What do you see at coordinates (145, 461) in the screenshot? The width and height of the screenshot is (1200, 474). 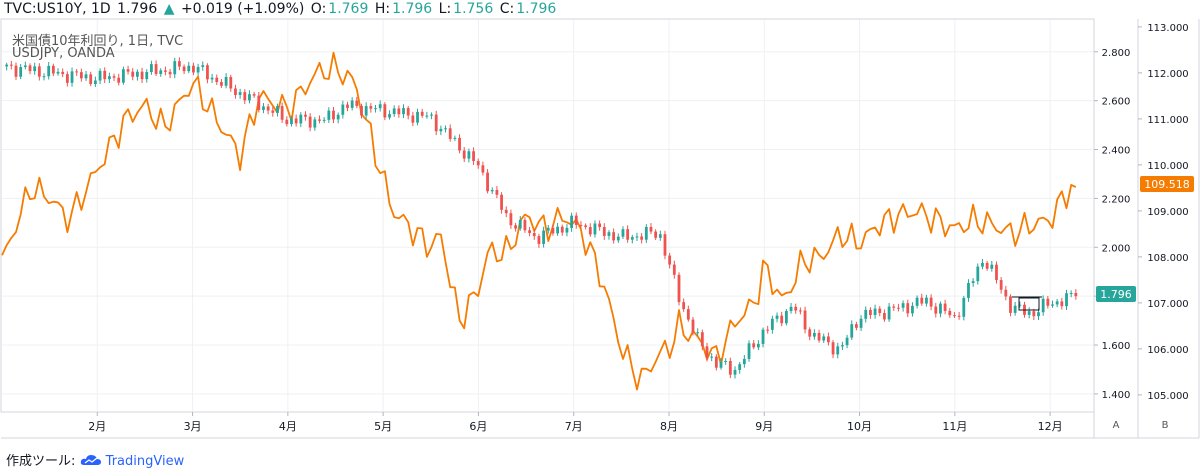 I see `tradingview-link: TradingView` at bounding box center [145, 461].